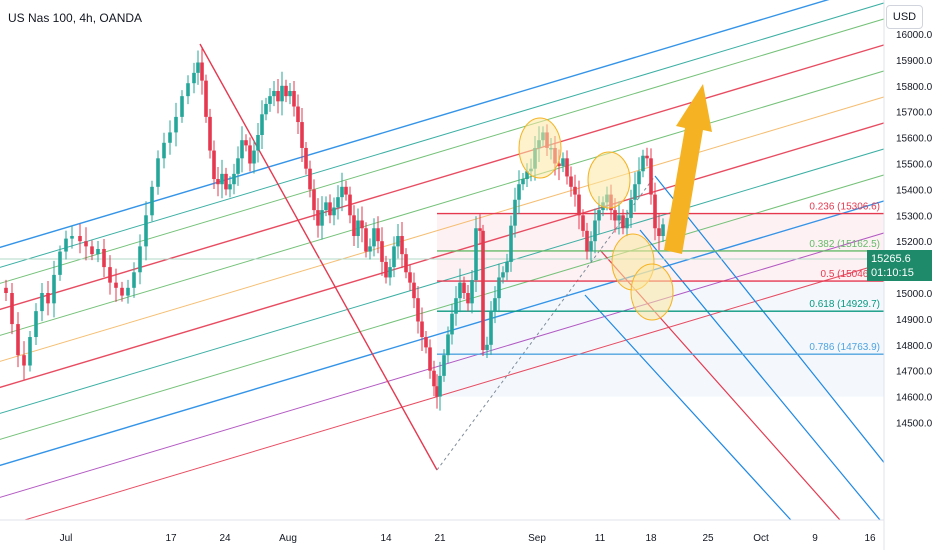 Image resolution: width=932 pixels, height=550 pixels. I want to click on fib-label-0.382: 0.382 (15162.5), so click(844, 244).